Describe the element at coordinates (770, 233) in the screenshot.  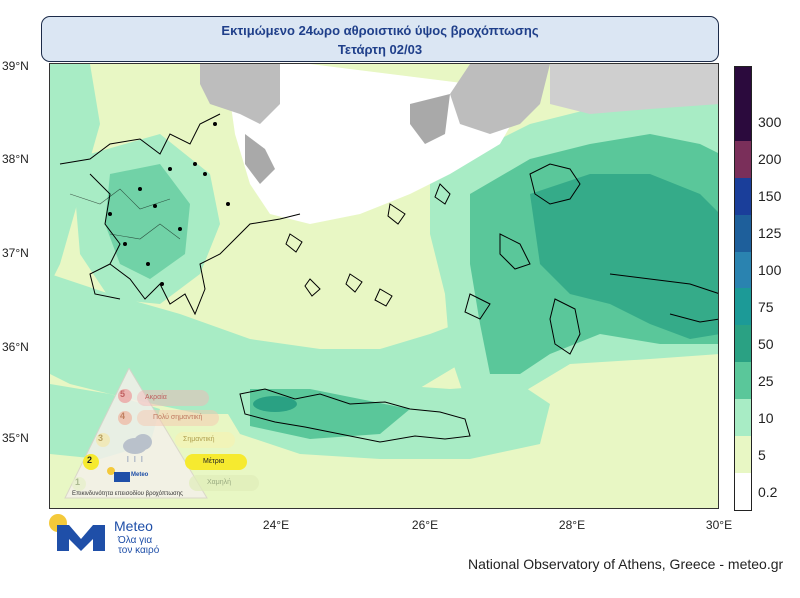
I see `colorbar-label: 125` at that location.